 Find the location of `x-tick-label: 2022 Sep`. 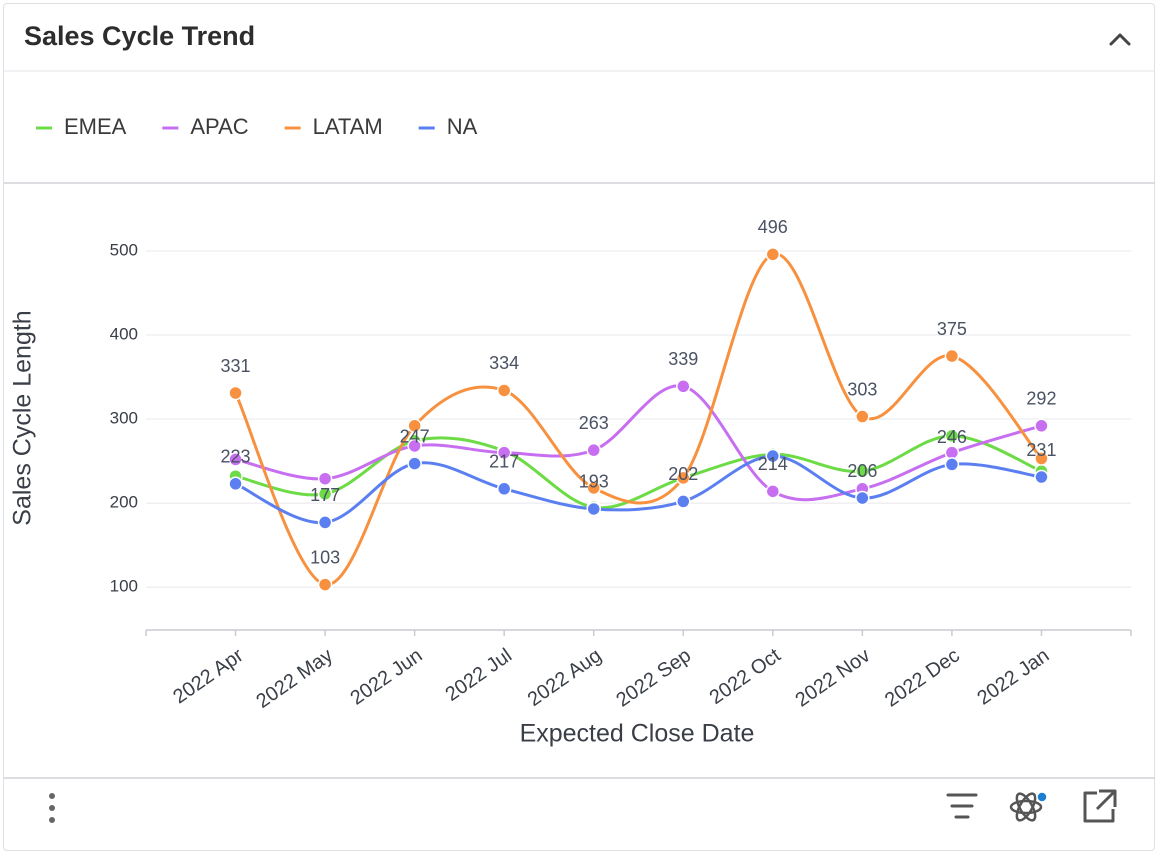

x-tick-label: 2022 Sep is located at coordinates (653, 677).